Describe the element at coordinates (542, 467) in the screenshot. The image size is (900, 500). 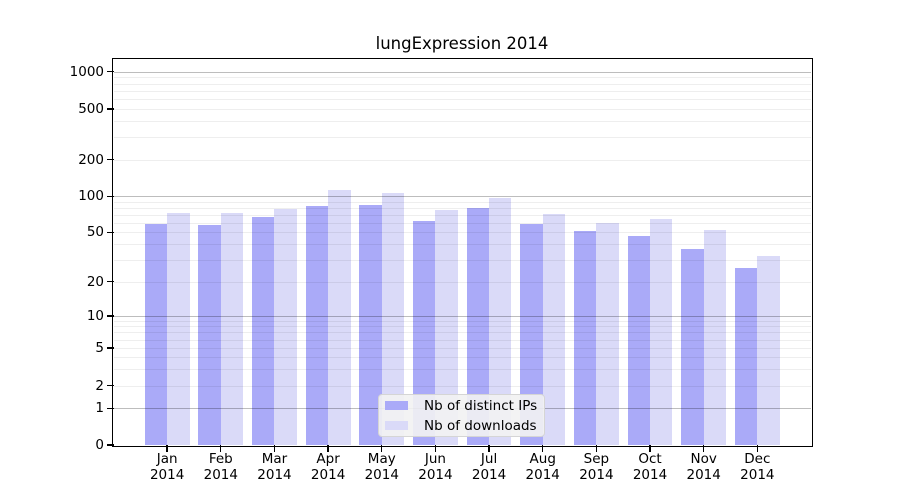
I see `x-tick-label-aug: Aug 2014` at that location.